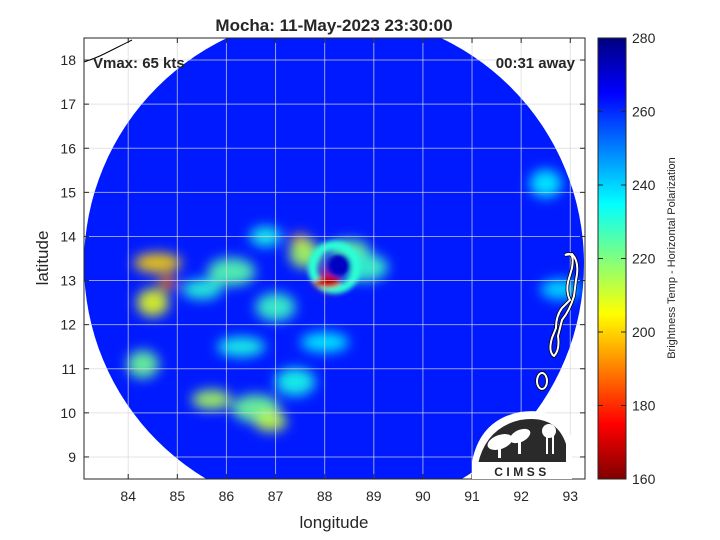 This screenshot has width=720, height=540. What do you see at coordinates (178, 496) in the screenshot?
I see `x-tick-label: 85` at bounding box center [178, 496].